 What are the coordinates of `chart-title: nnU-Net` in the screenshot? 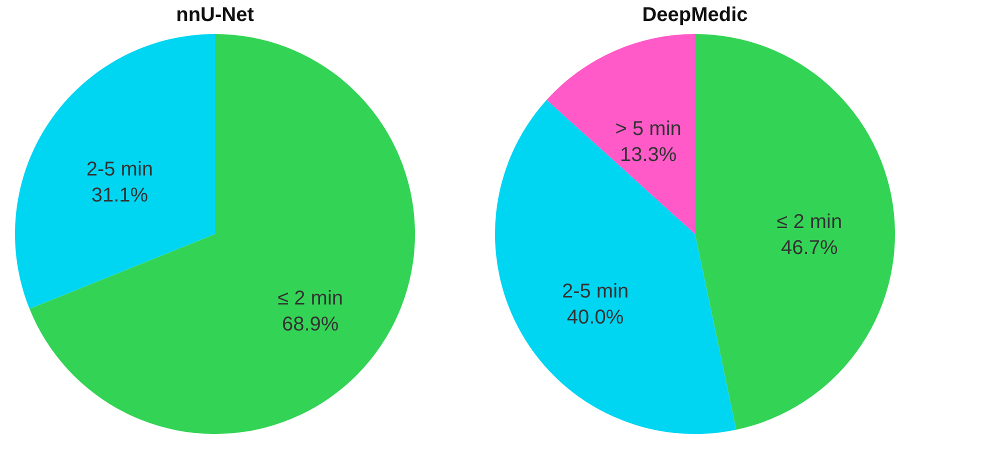 It's located at (215, 15).